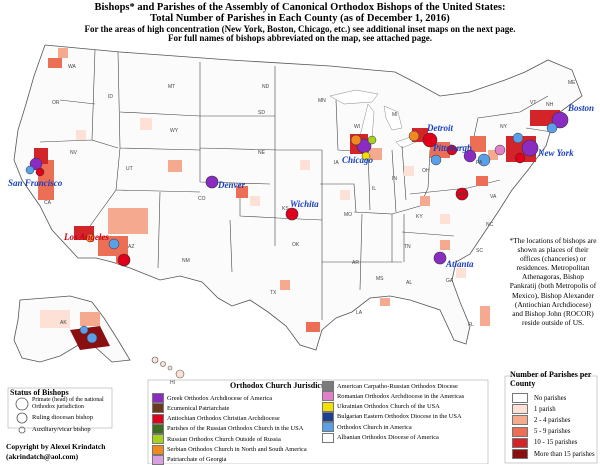  What do you see at coordinates (545, 409) in the screenshot?
I see `parish-label: 1 parish` at bounding box center [545, 409].